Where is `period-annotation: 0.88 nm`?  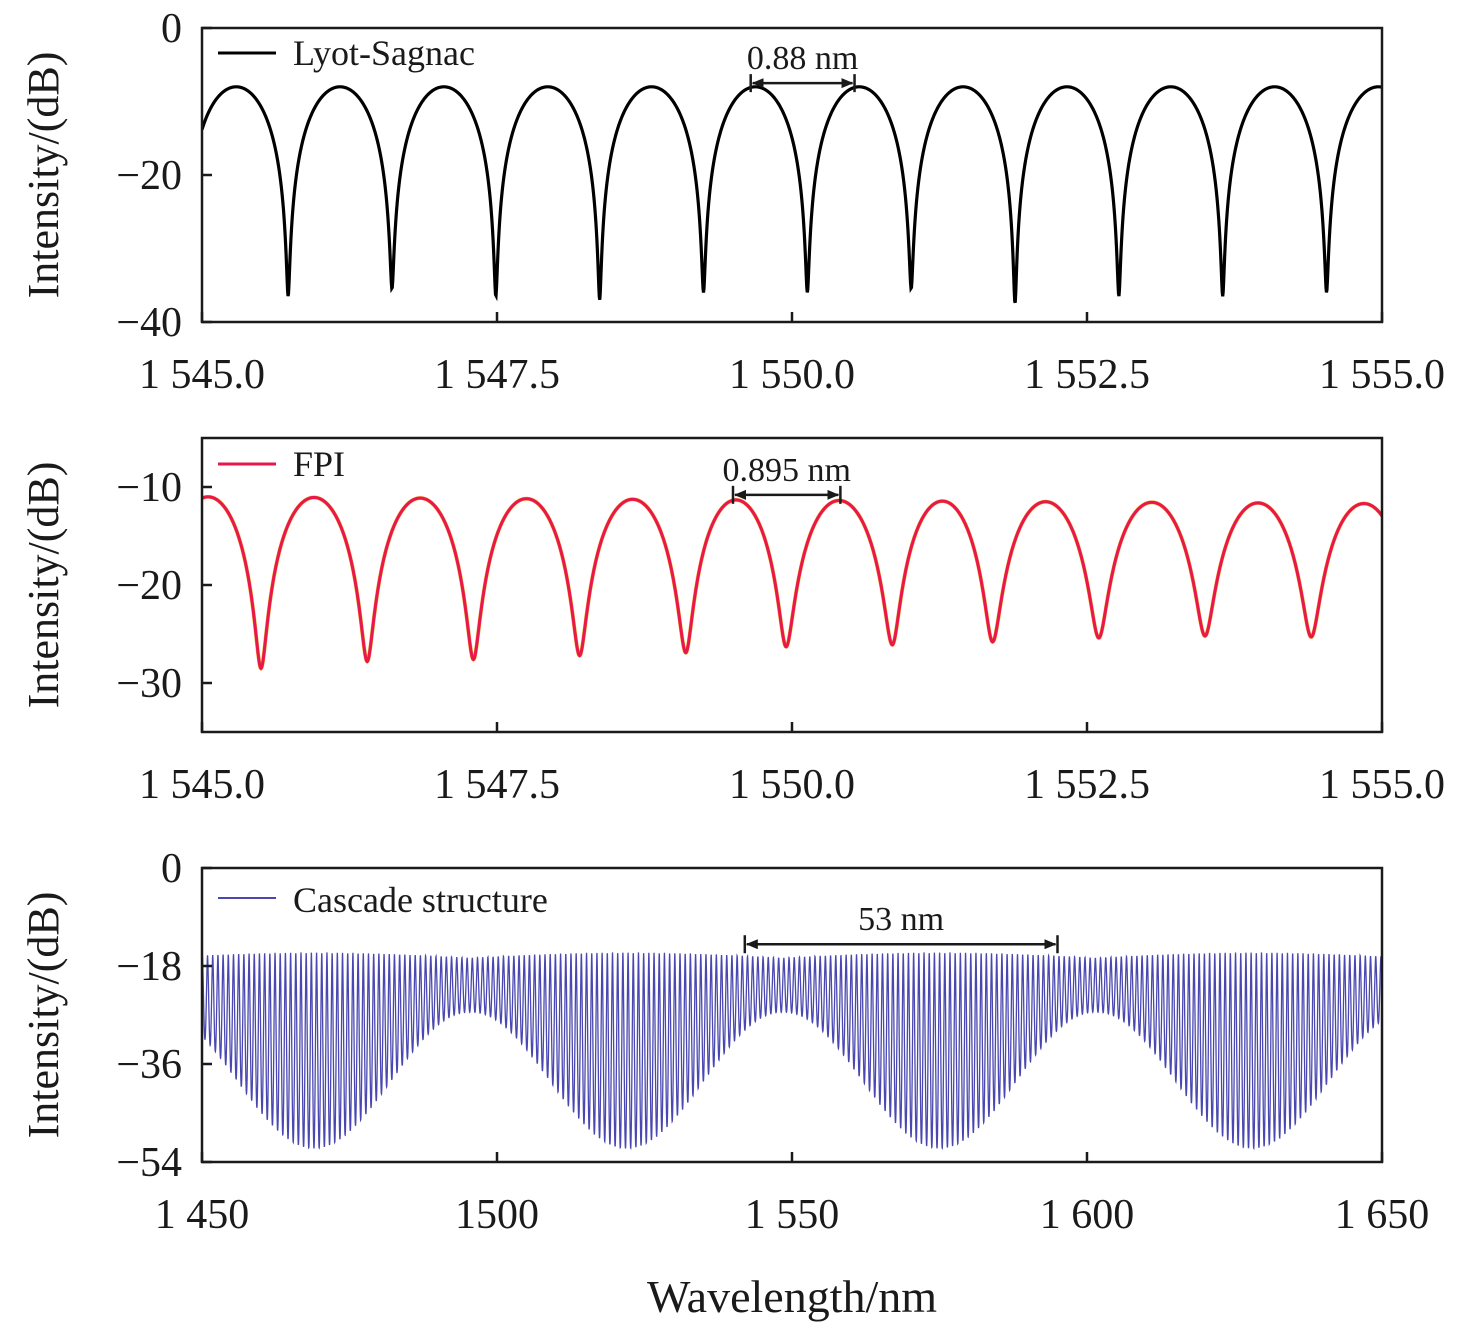 period-annotation: 0.88 nm is located at coordinates (802, 66).